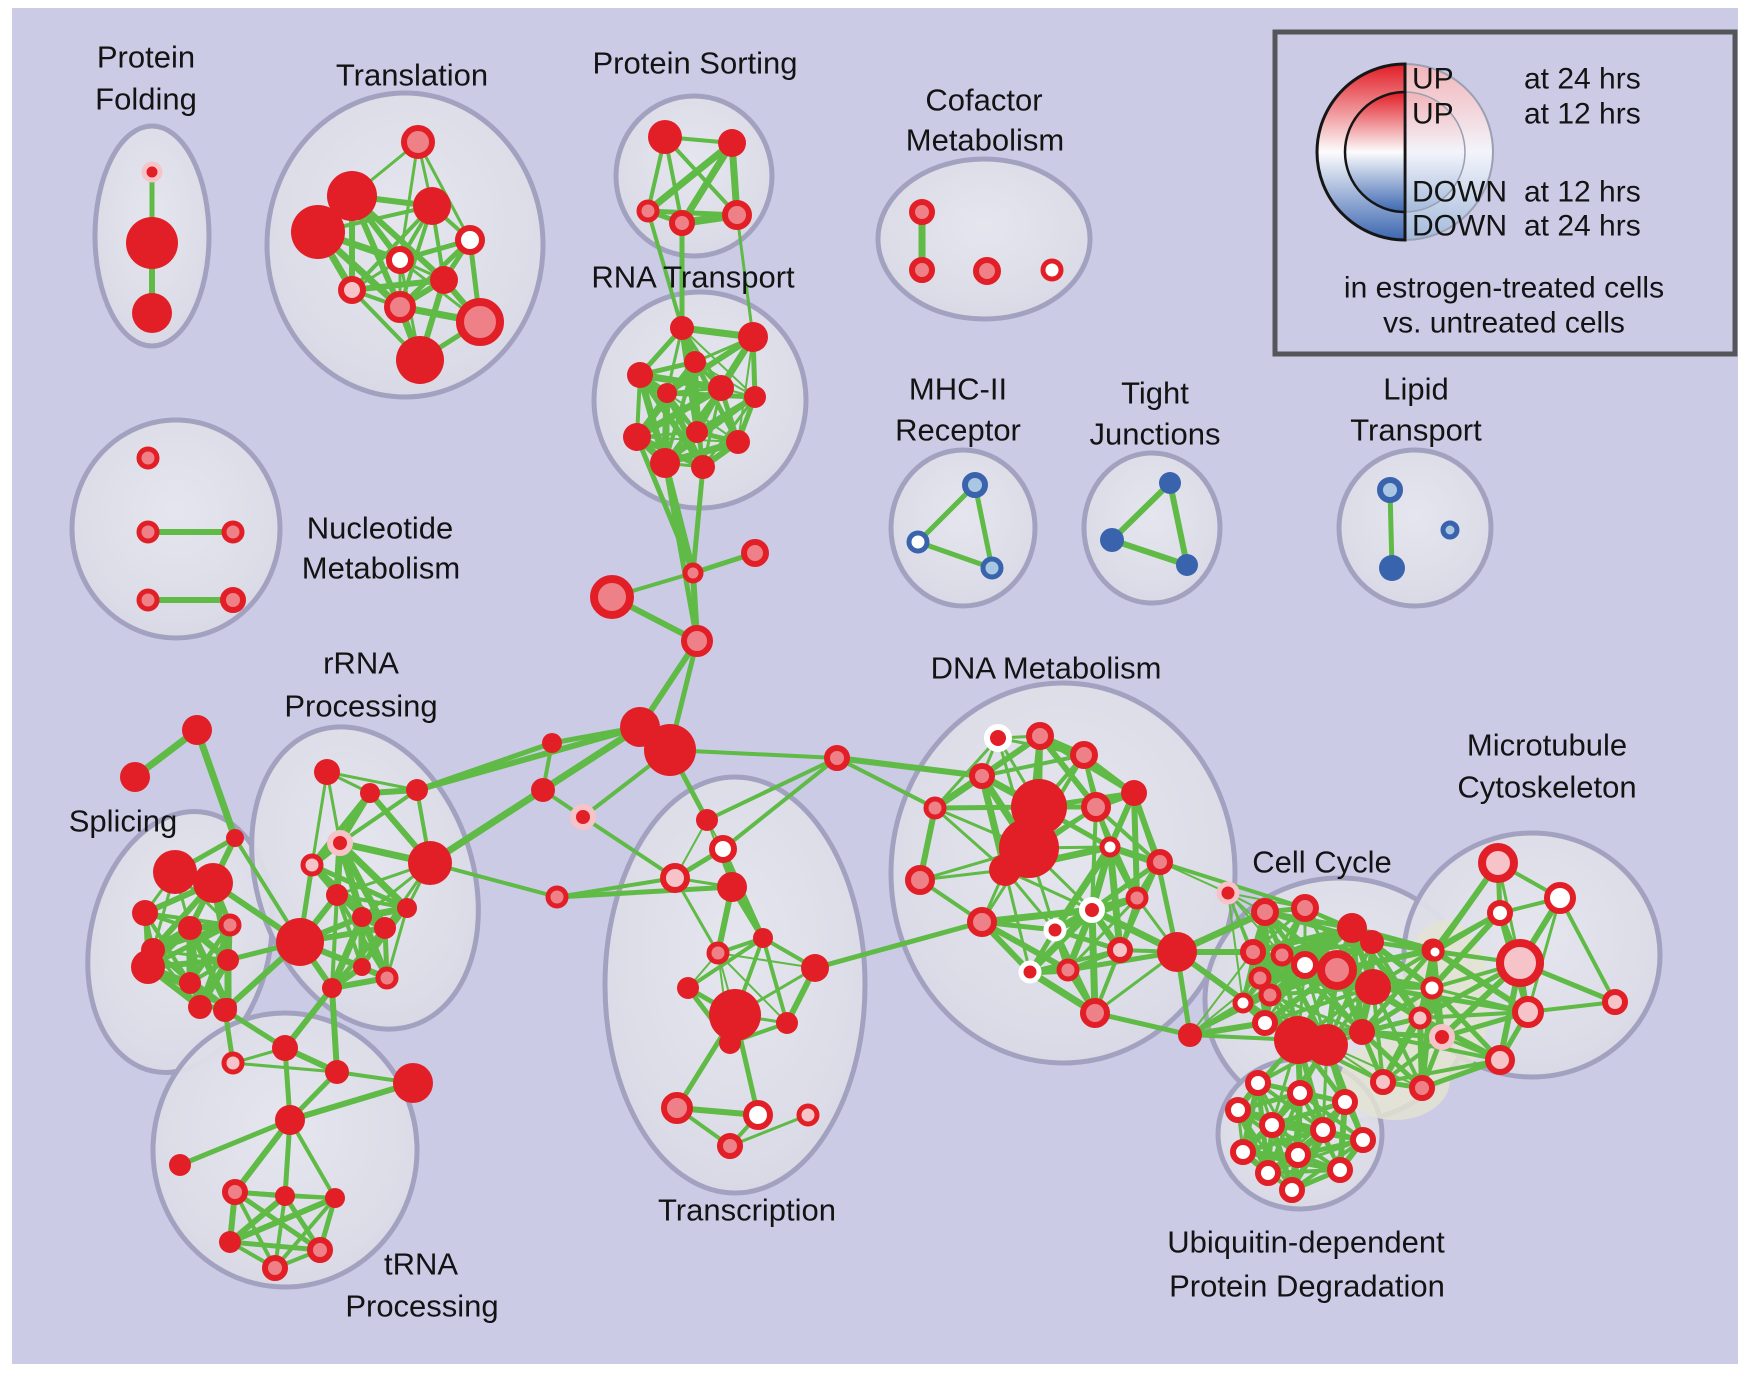 The image size is (1750, 1376). What do you see at coordinates (285, 1048) in the screenshot?
I see `node-rr17` at bounding box center [285, 1048].